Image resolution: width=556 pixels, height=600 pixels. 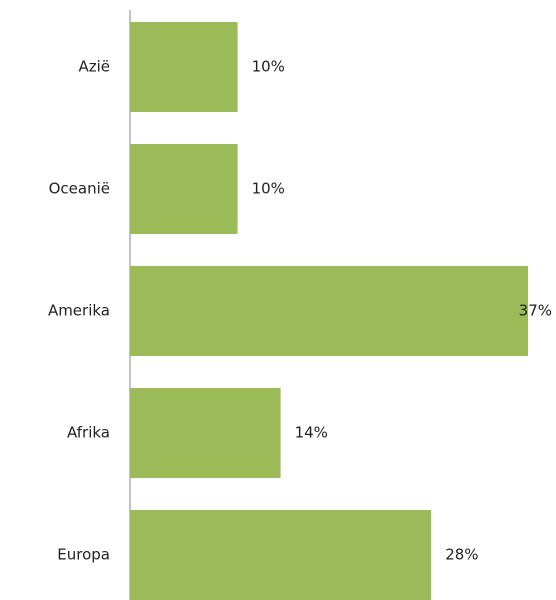 I want to click on category-label: Azië, so click(x=94, y=67).